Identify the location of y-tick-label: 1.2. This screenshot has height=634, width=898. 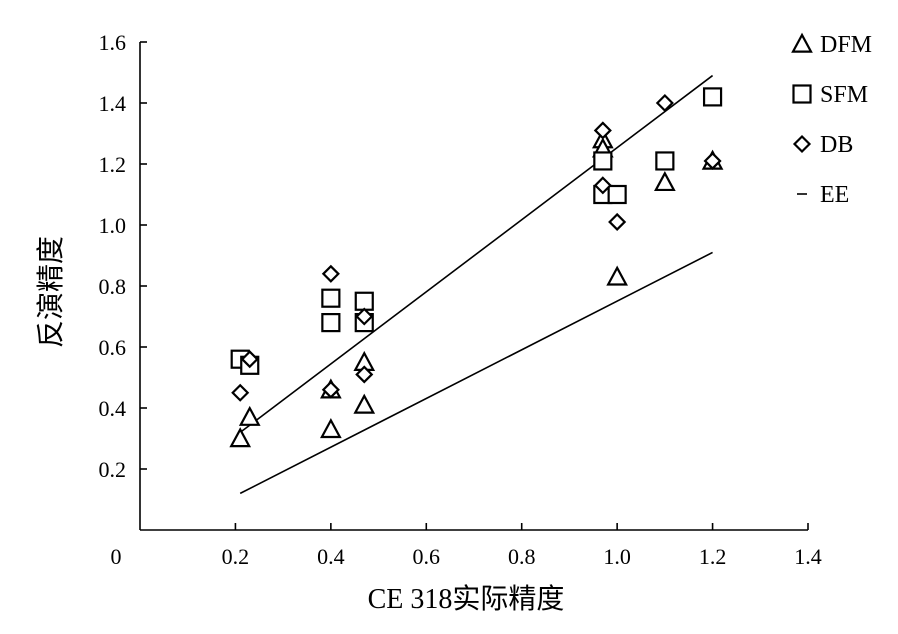
(113, 164).